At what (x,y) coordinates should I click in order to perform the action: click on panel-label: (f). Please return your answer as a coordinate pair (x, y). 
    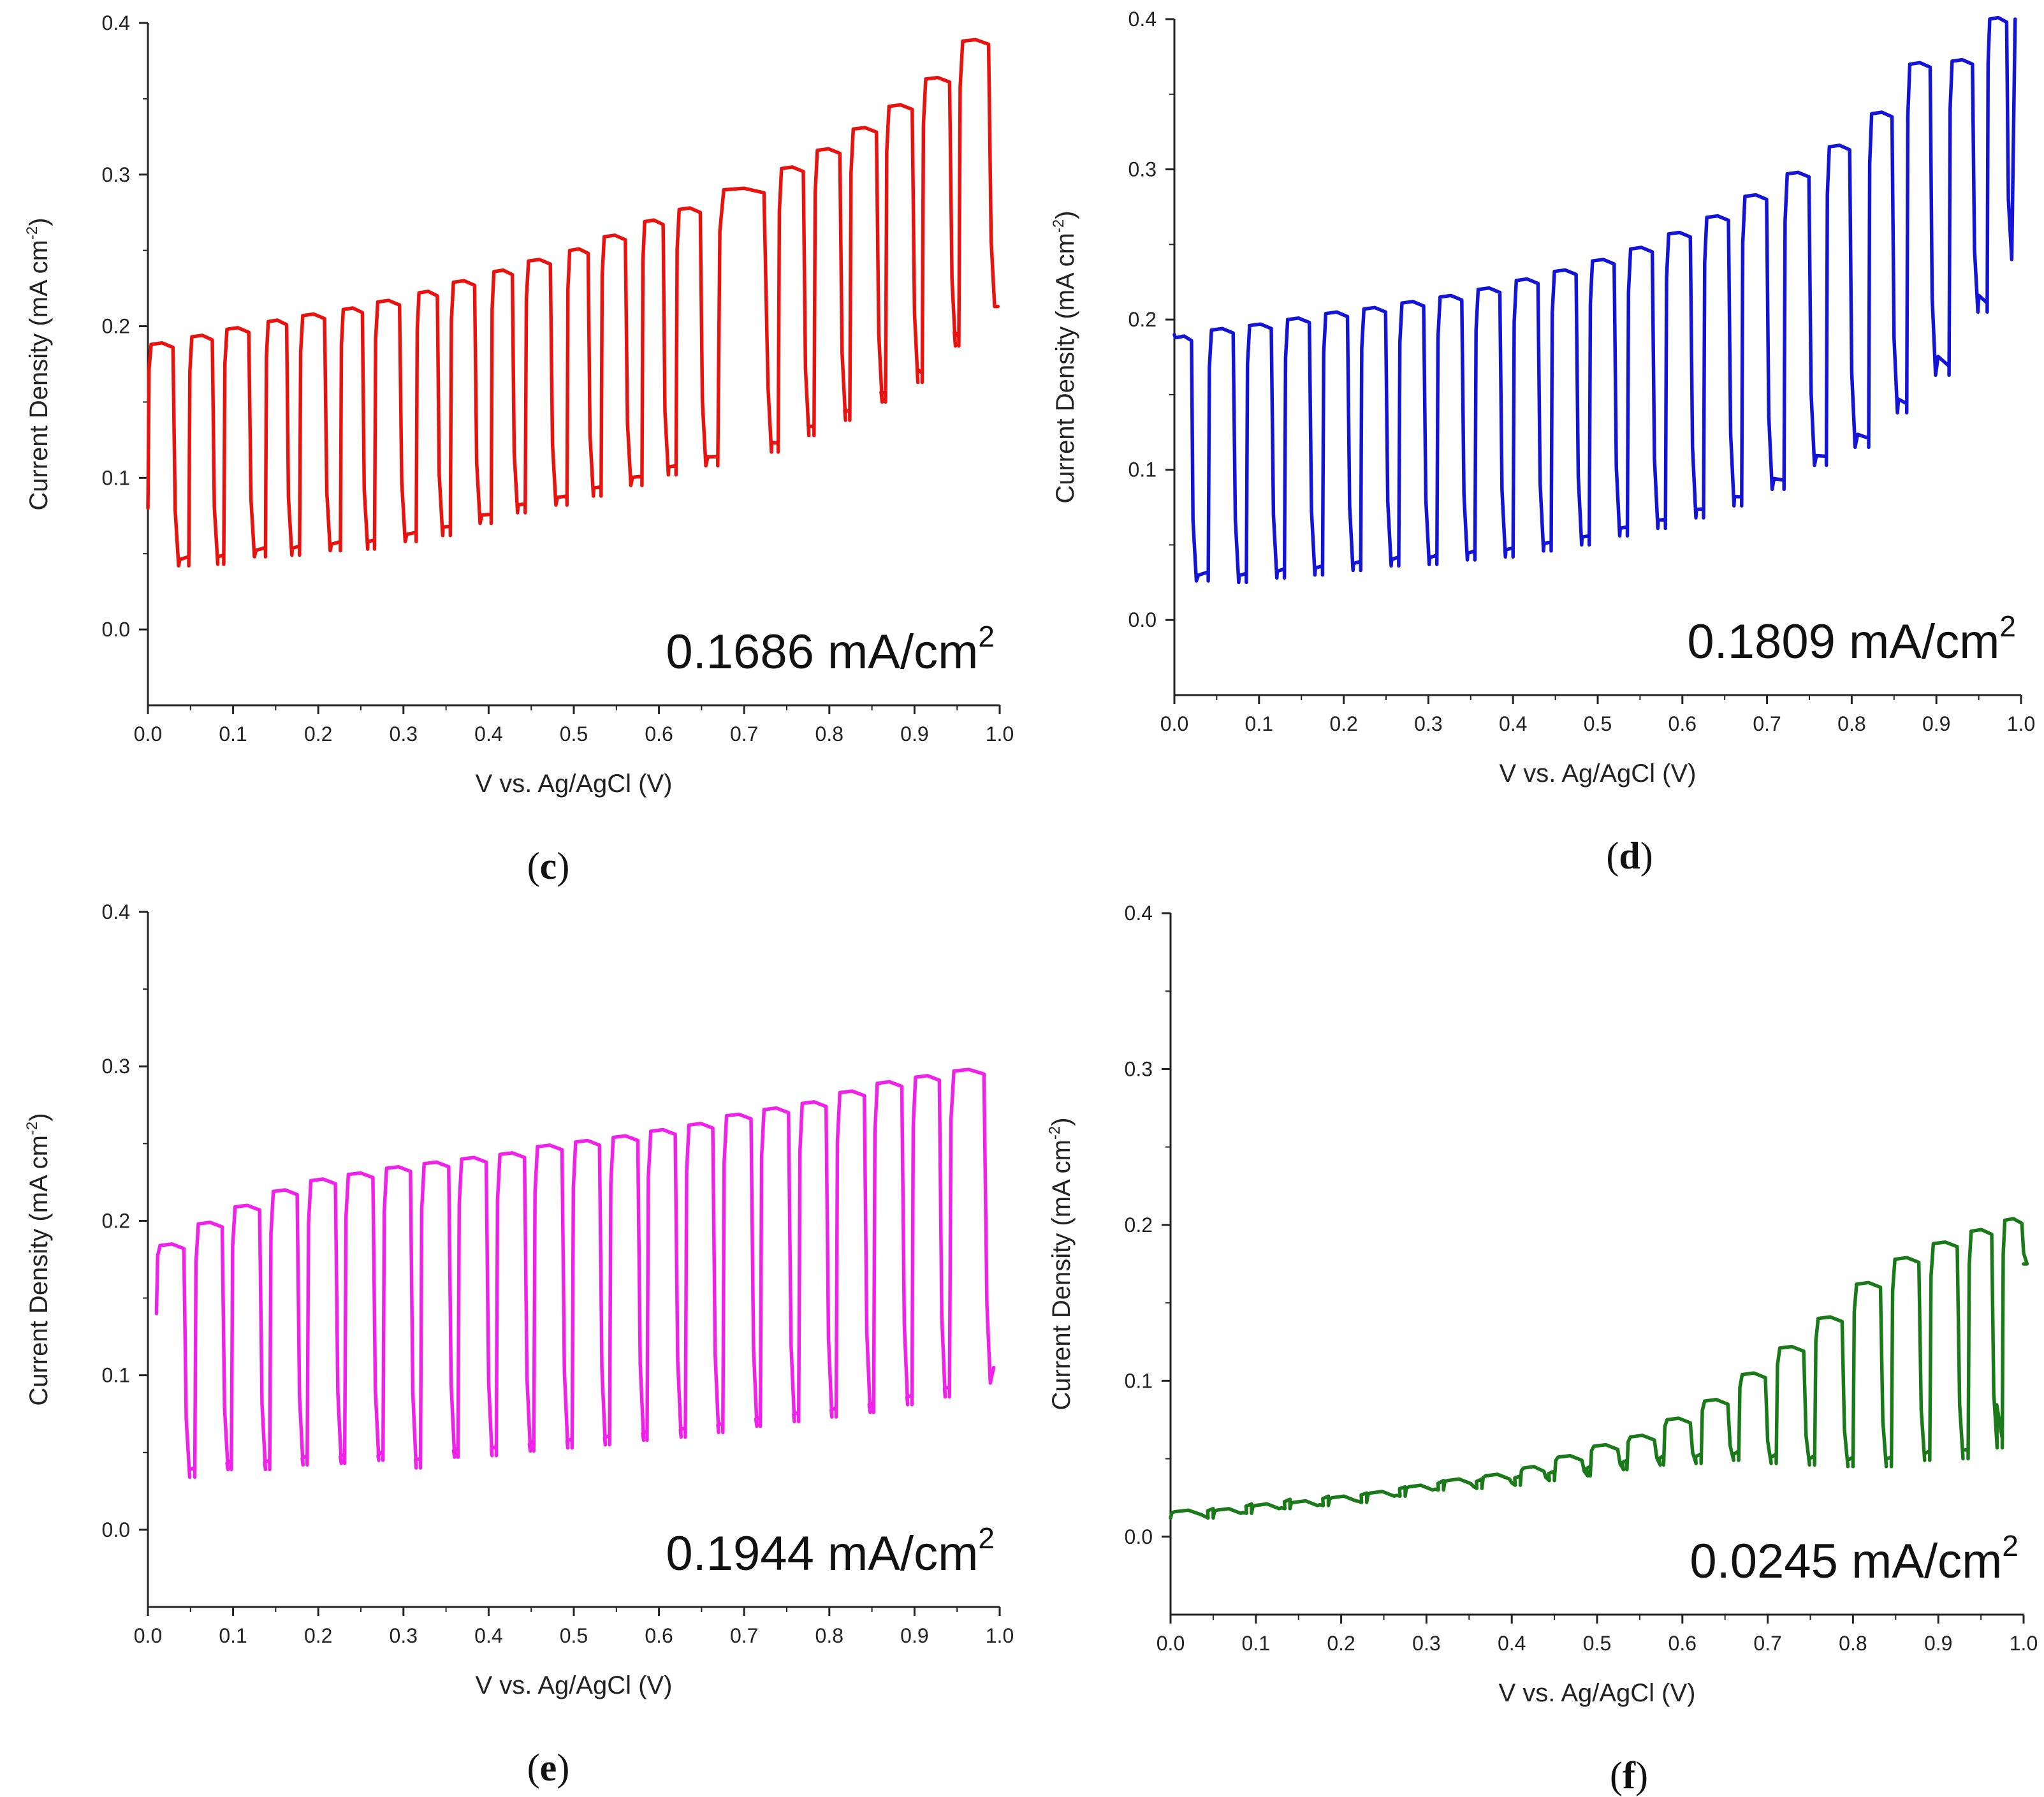
    Looking at the image, I should click on (1629, 1775).